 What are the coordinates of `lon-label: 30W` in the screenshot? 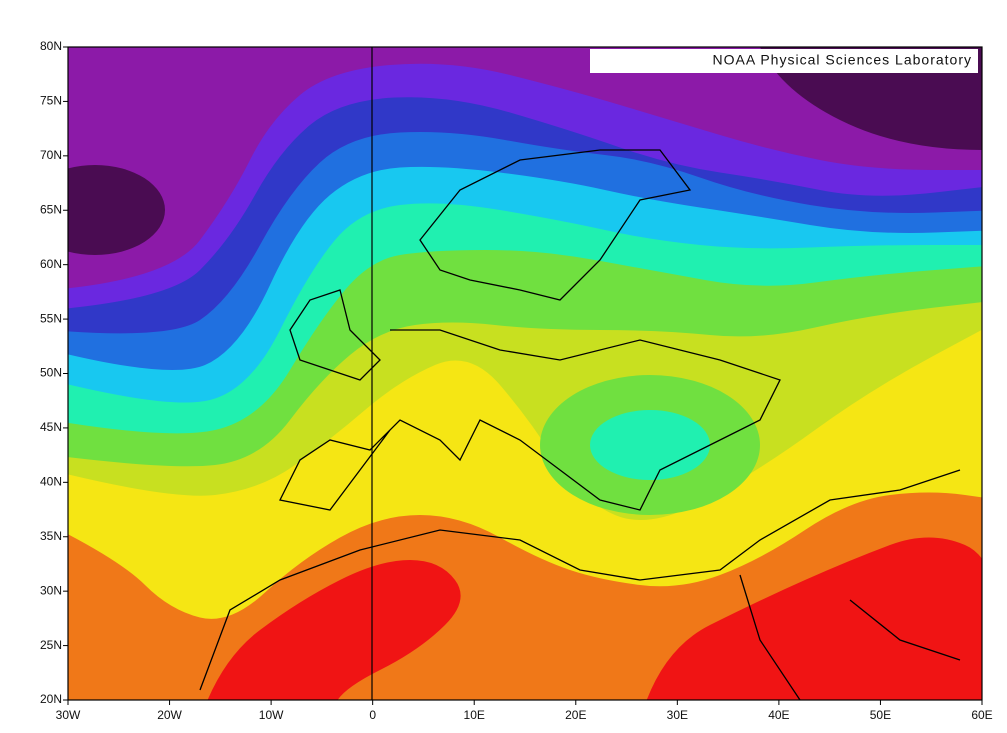 It's located at (68, 715).